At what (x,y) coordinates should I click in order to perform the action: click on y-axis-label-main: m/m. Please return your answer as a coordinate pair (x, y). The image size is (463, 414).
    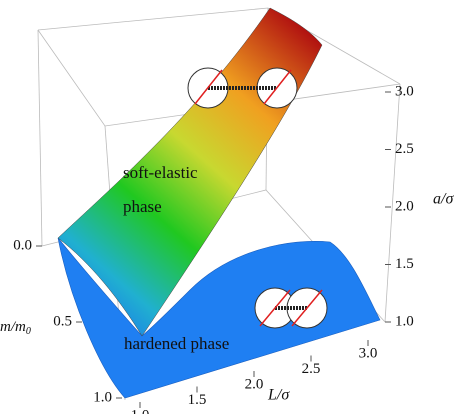
    Looking at the image, I should click on (13, 327).